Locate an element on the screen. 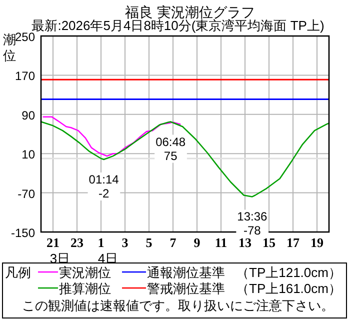  x-tick-label: 13 is located at coordinates (245, 242).